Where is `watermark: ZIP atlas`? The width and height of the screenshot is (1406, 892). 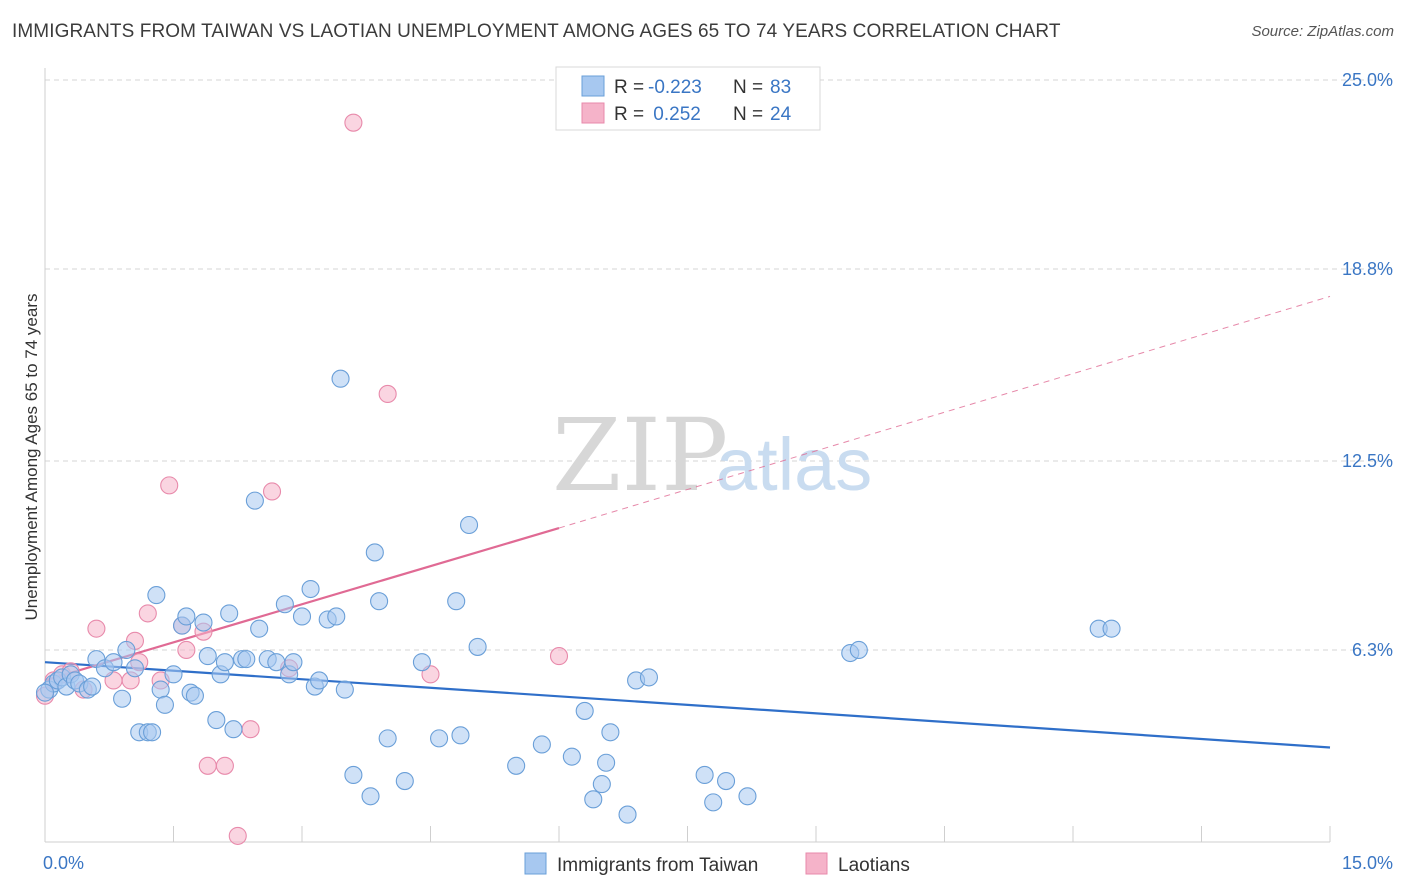 watermark: ZIP atlas is located at coordinates (712, 455).